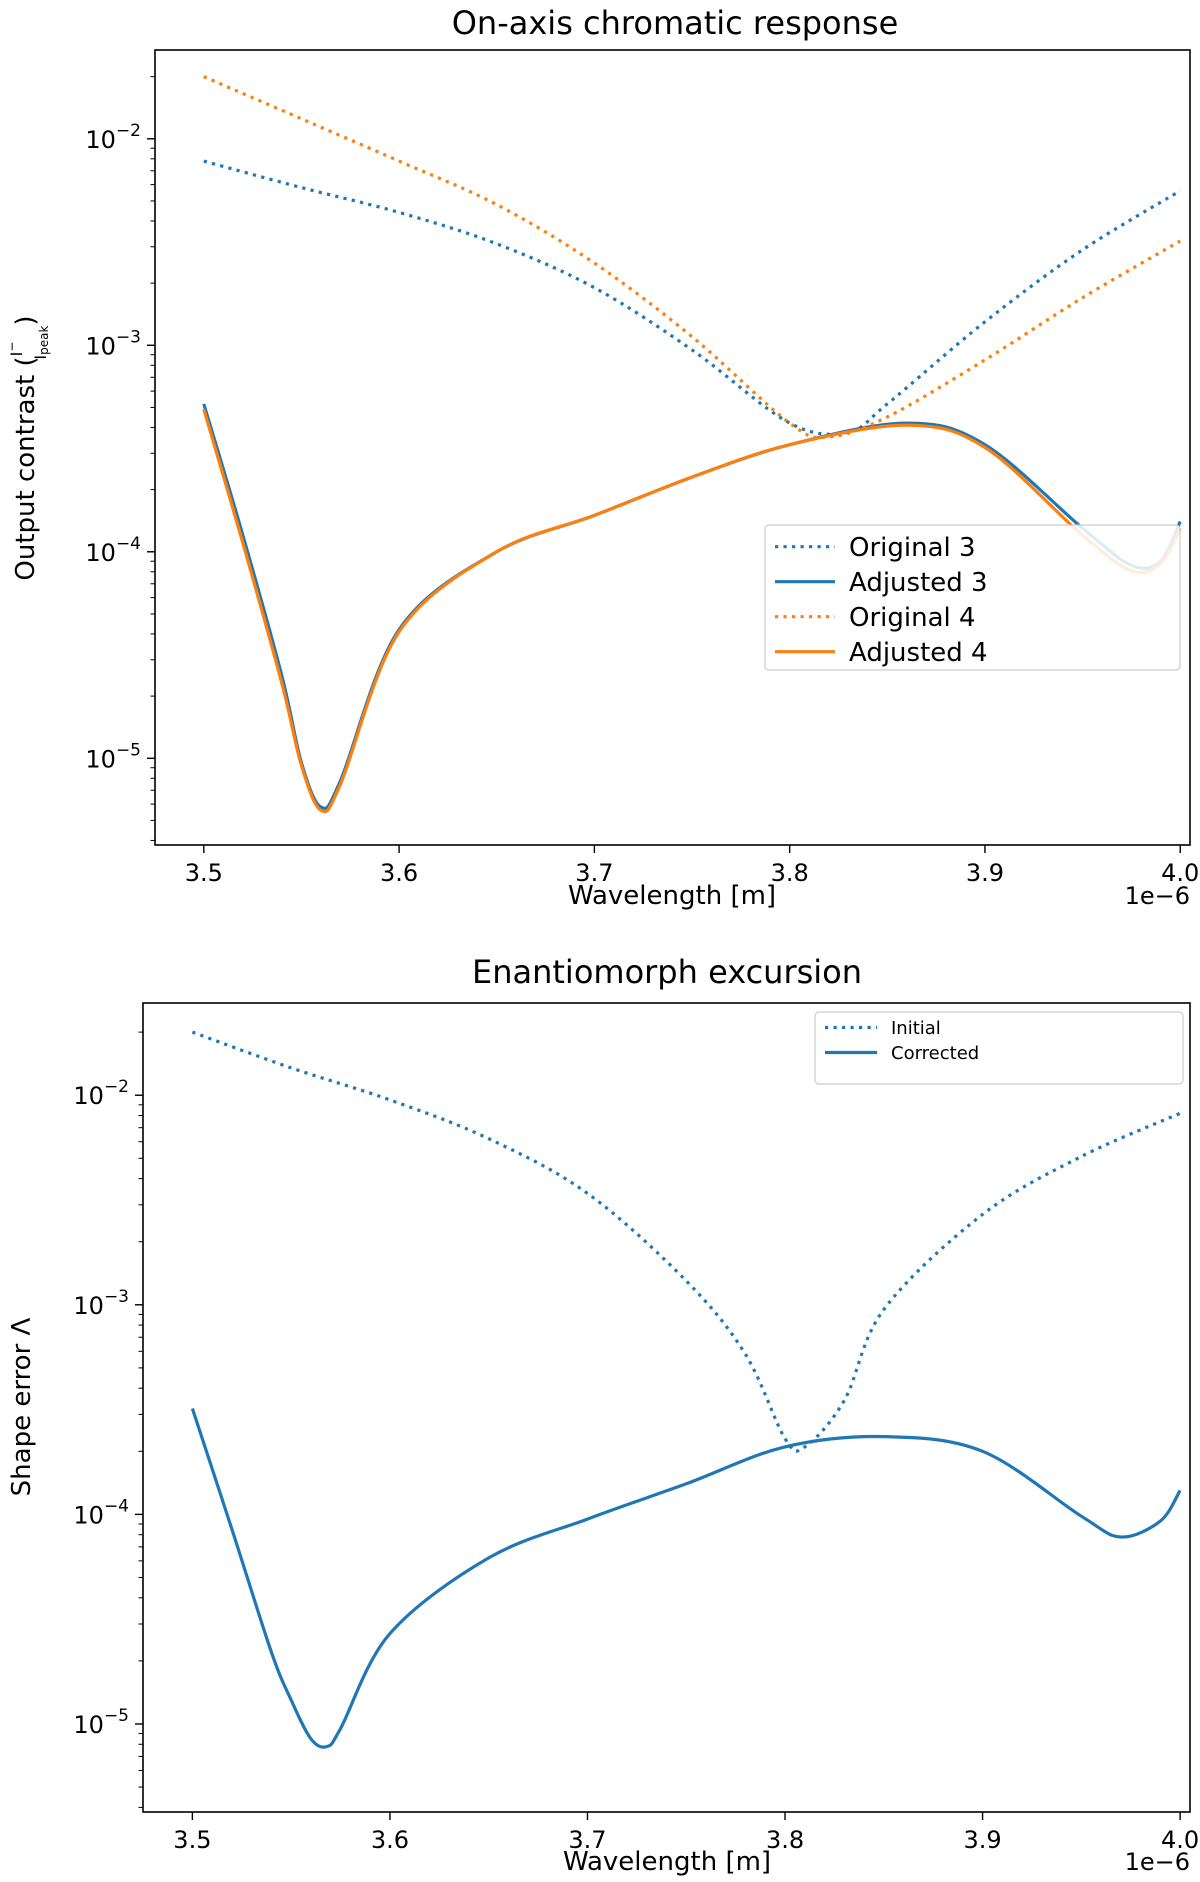 The width and height of the screenshot is (1200, 1882). What do you see at coordinates (26, 320) in the screenshot?
I see `y-label-suffix: )` at bounding box center [26, 320].